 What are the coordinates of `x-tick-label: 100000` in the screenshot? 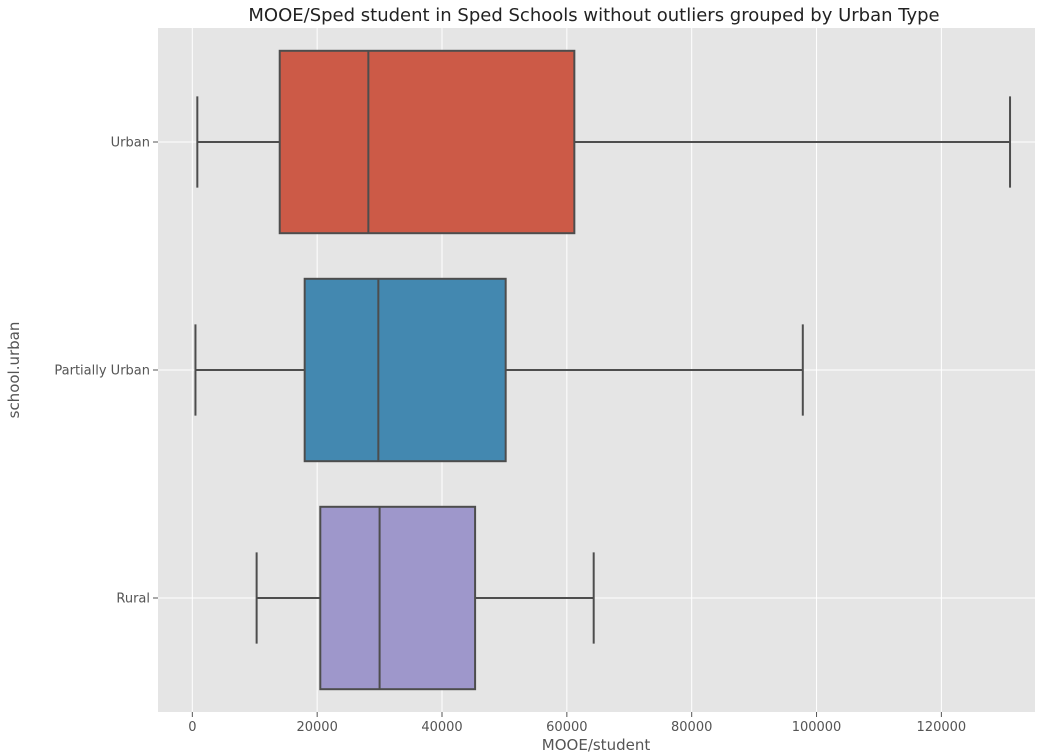 It's located at (817, 727).